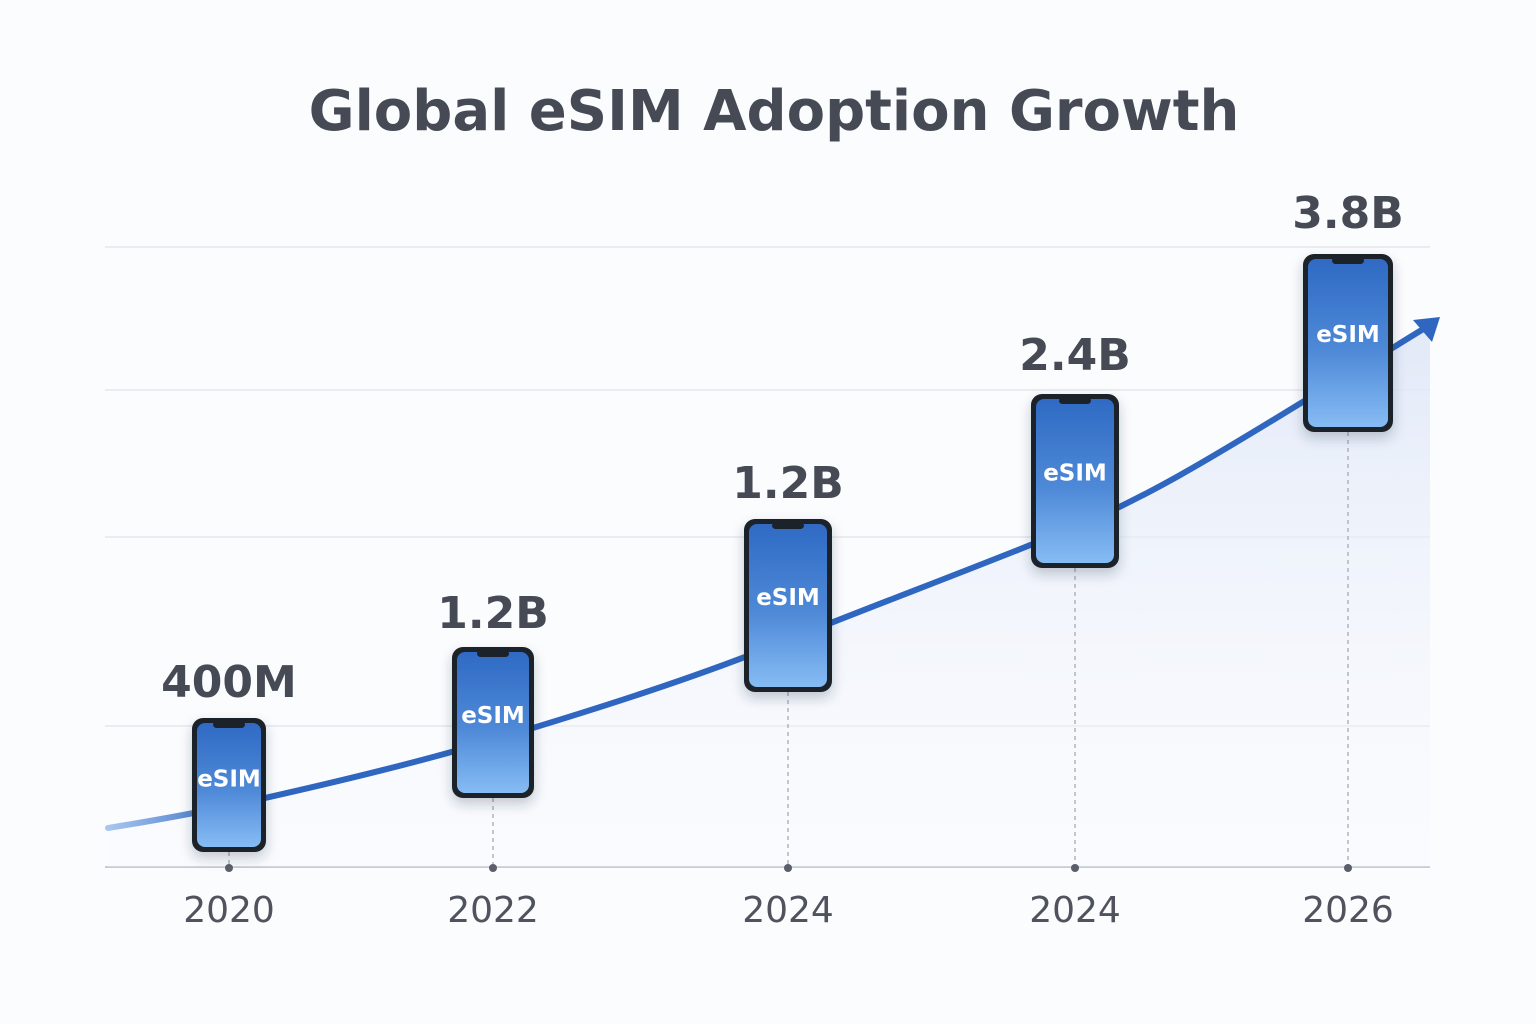 This screenshot has height=1024, width=1536. I want to click on chart-title: Global eSIM Adoption Growth, so click(774, 111).